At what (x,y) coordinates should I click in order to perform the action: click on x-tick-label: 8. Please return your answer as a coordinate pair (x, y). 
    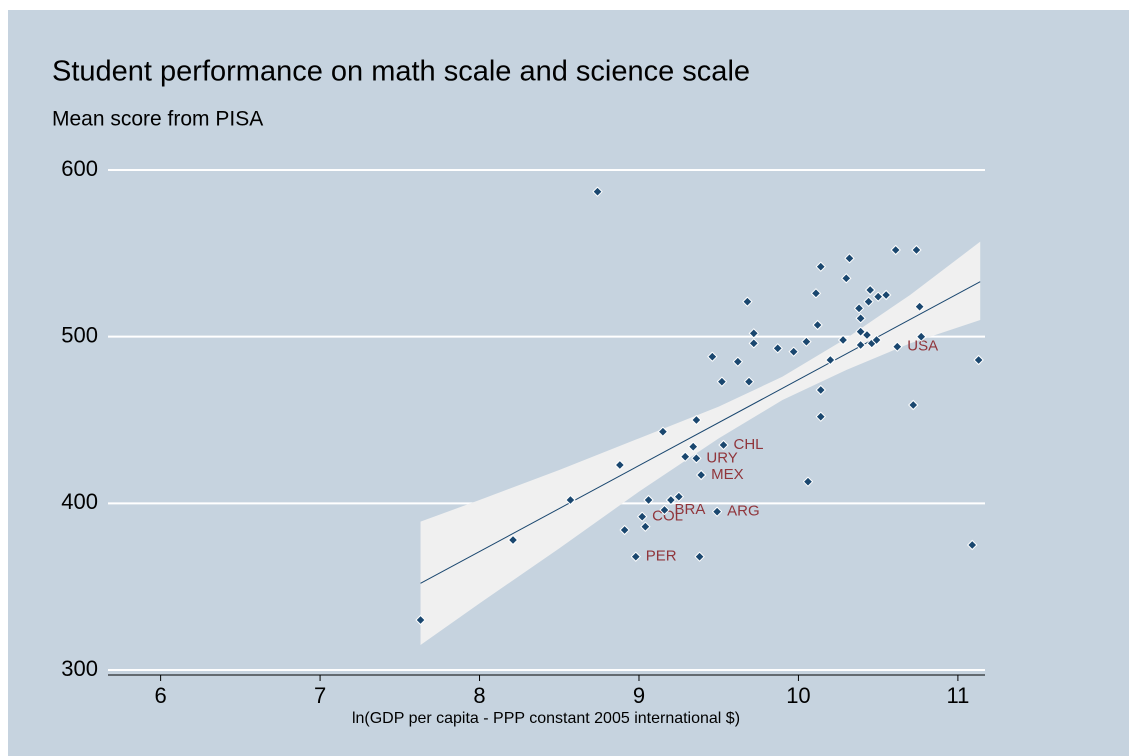
    Looking at the image, I should click on (479, 695).